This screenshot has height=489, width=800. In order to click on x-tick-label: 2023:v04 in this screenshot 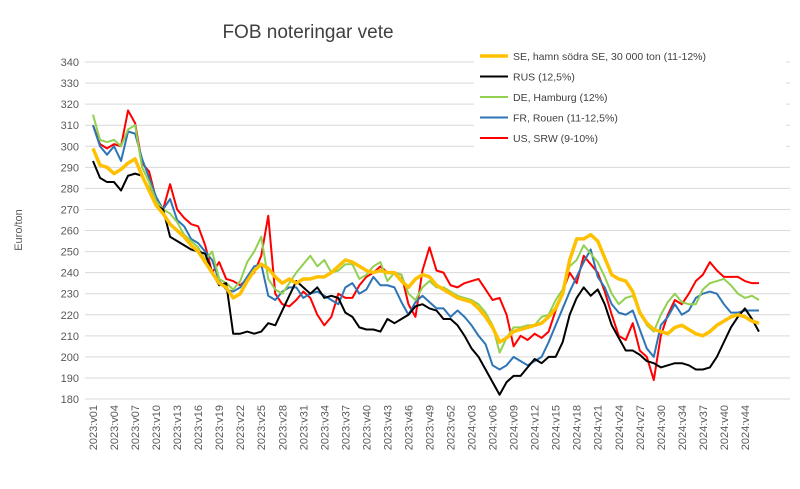, I will do `click(115, 427)`.